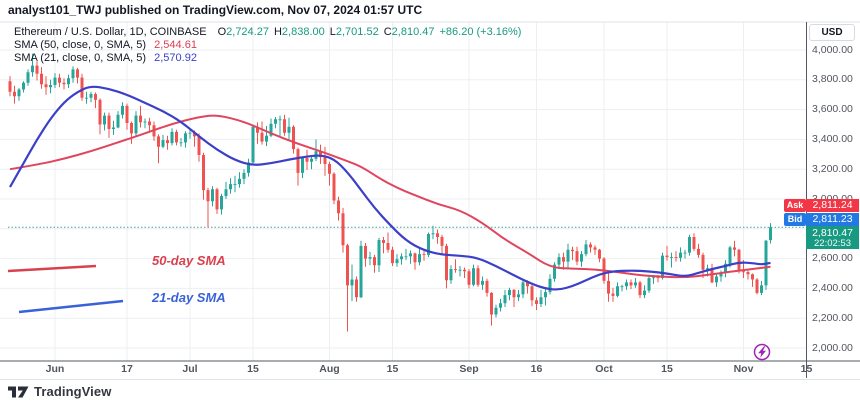  What do you see at coordinates (303, 32) in the screenshot?
I see `ohlc-value: 2,838.00` at bounding box center [303, 32].